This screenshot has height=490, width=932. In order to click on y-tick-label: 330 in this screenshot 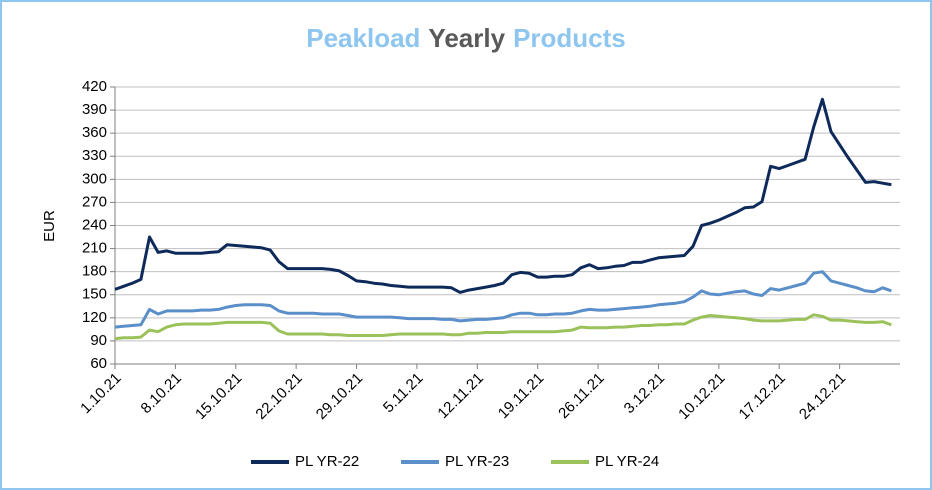, I will do `click(94, 155)`.